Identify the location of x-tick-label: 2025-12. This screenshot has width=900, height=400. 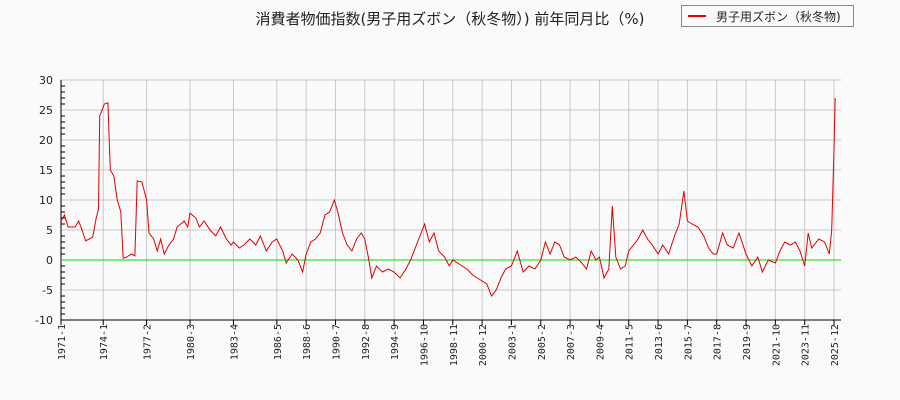
(835, 345).